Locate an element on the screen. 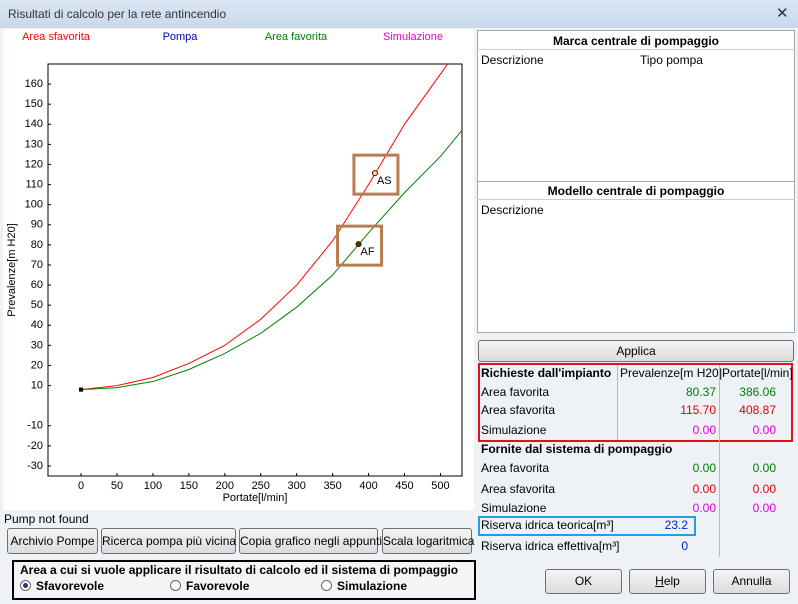 This screenshot has height=604, width=798. close-button: ✕ is located at coordinates (782, 13).